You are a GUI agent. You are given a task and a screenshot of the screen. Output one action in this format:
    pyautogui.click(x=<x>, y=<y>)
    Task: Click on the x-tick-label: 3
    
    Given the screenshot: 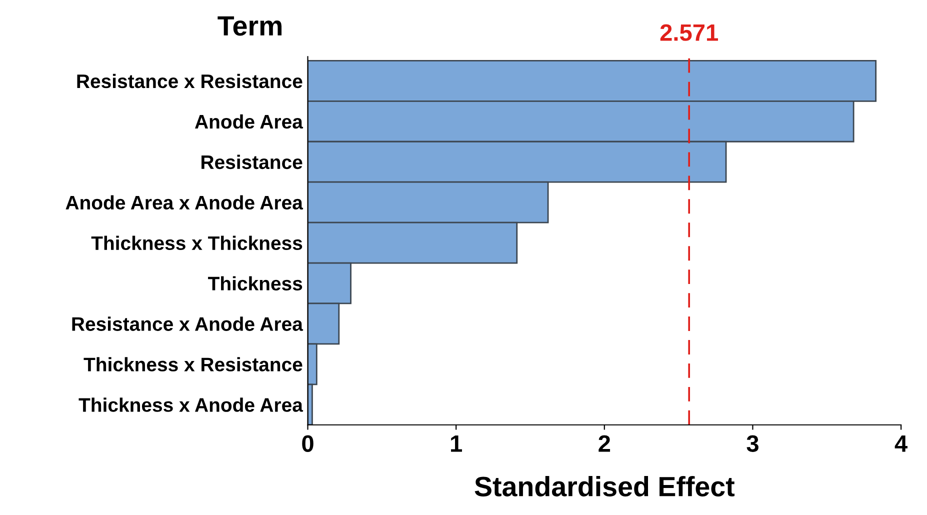 What is the action you would take?
    pyautogui.click(x=752, y=443)
    